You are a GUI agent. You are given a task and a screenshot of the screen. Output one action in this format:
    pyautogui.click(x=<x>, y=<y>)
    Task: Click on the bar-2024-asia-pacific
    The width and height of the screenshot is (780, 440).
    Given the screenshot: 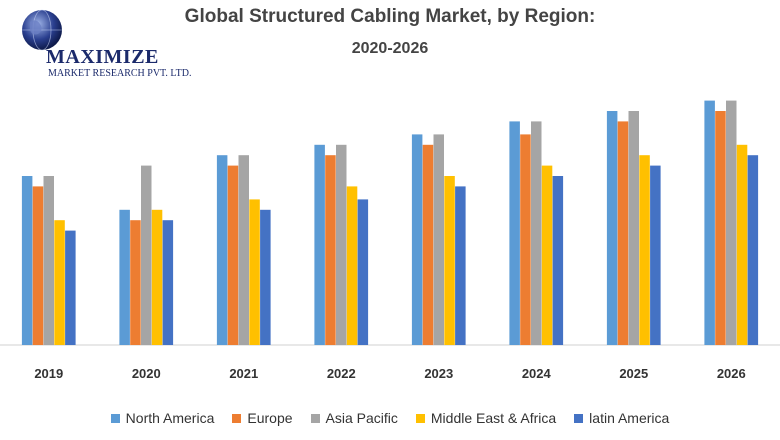 What is the action you would take?
    pyautogui.click(x=536, y=233)
    